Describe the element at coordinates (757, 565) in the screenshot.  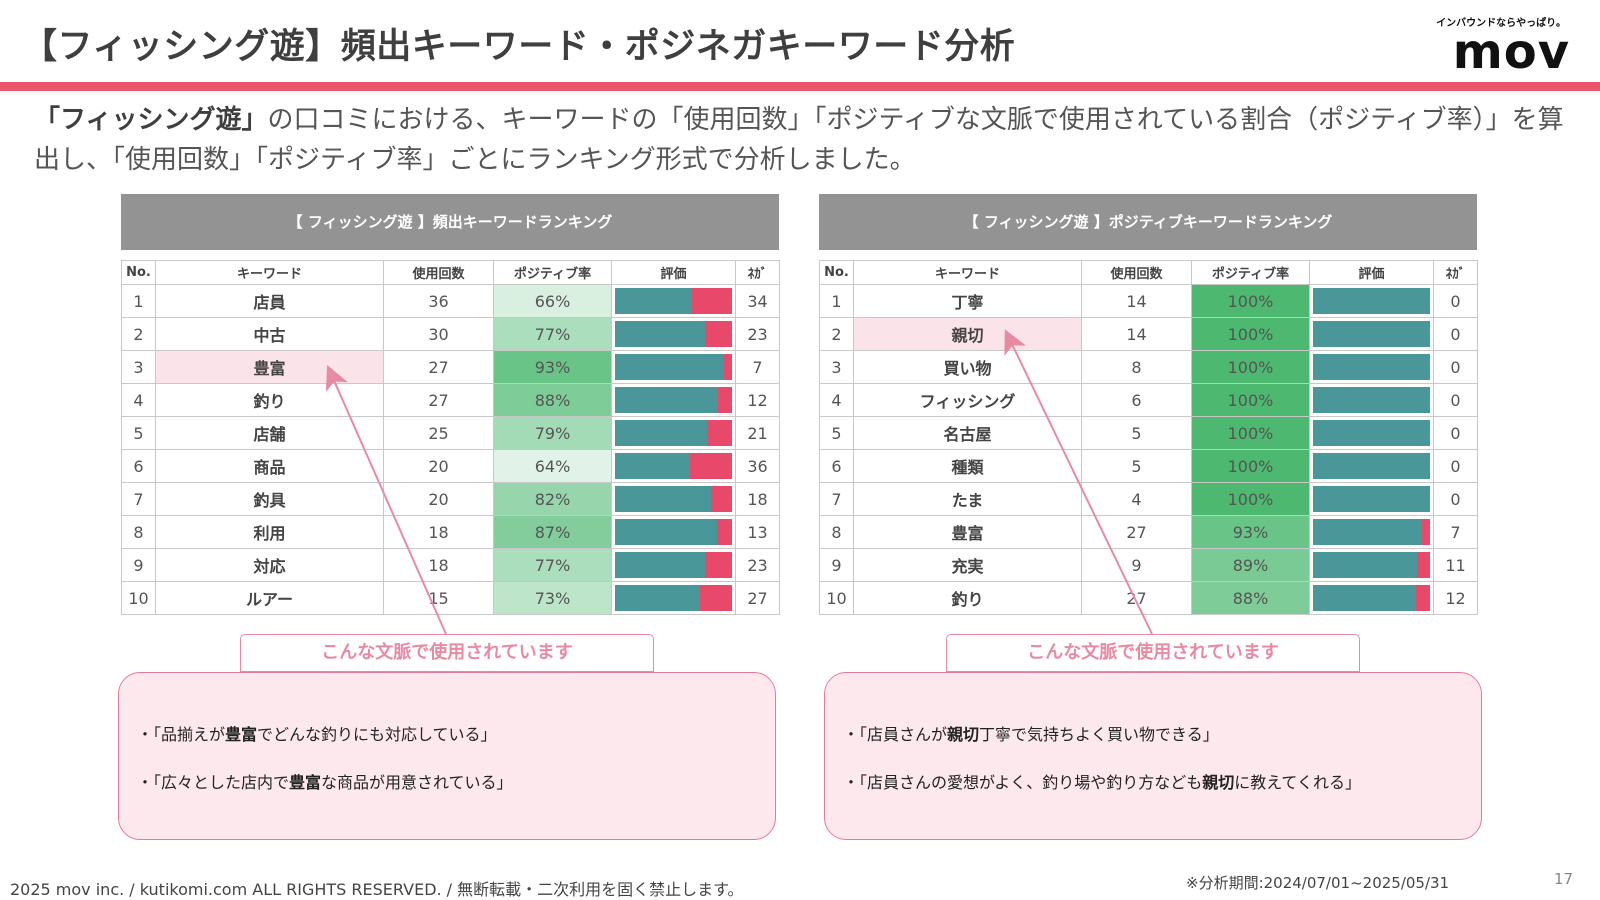
I see `row-nega: 23` at that location.